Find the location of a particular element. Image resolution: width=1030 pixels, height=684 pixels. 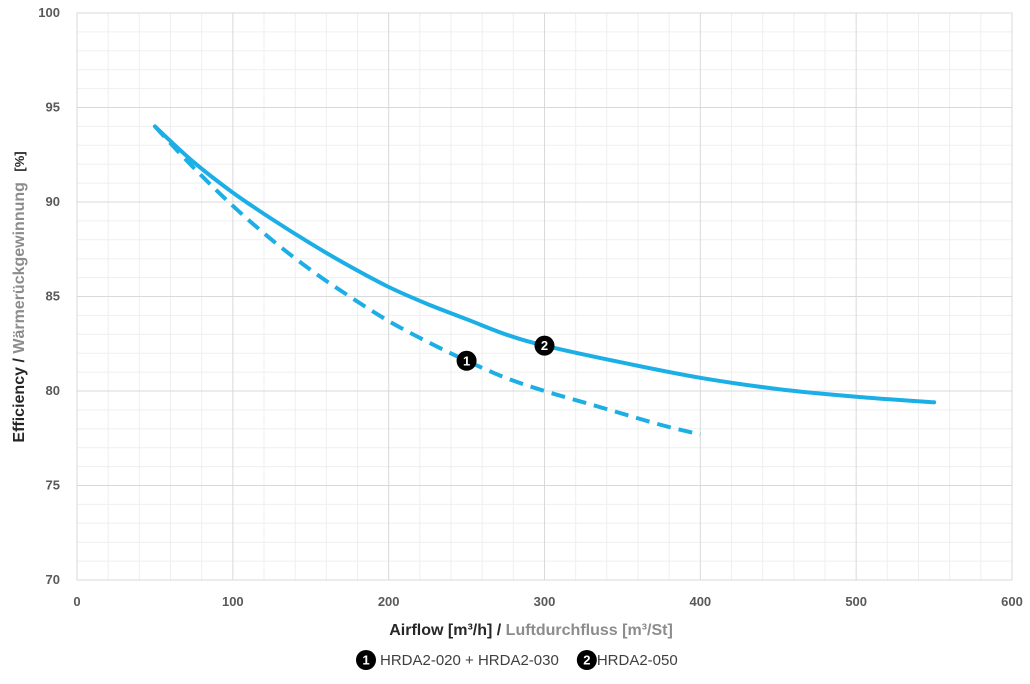

series-marker-2-number: 2 is located at coordinates (544, 345).